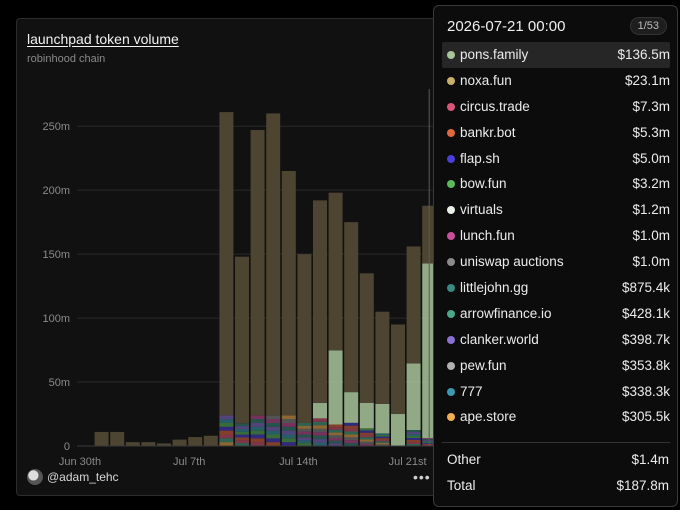 The height and width of the screenshot is (510, 680). Describe the element at coordinates (56, 191) in the screenshot. I see `y-tick-label: 200m` at that location.